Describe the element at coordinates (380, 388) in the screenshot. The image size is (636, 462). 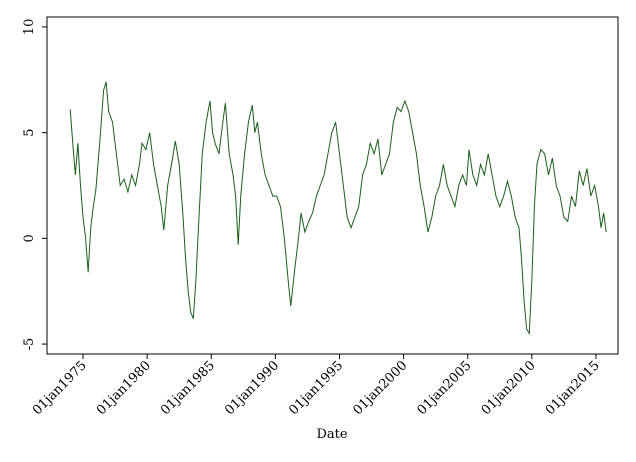
I see `x-tick-label: 01jan2000` at that location.